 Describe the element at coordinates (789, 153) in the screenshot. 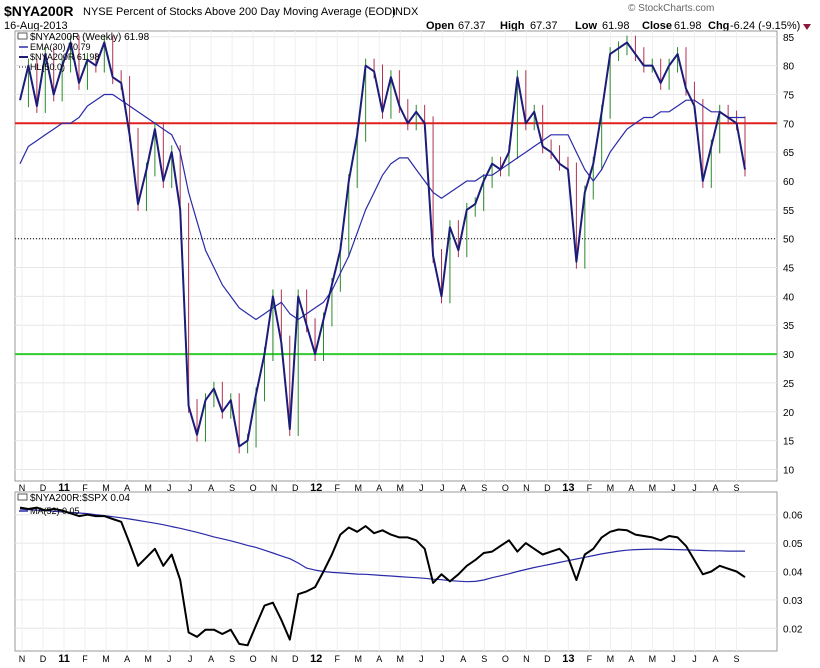

I see `main-y-tick-label: 65` at that location.